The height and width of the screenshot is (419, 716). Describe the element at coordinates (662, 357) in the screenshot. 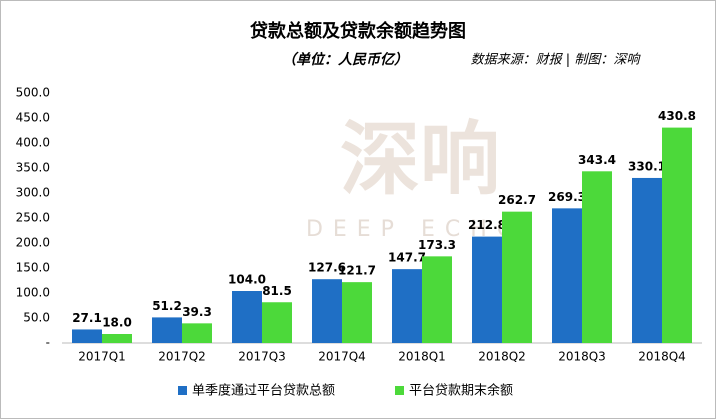

I see `x-tick-label: 2018Q4` at that location.